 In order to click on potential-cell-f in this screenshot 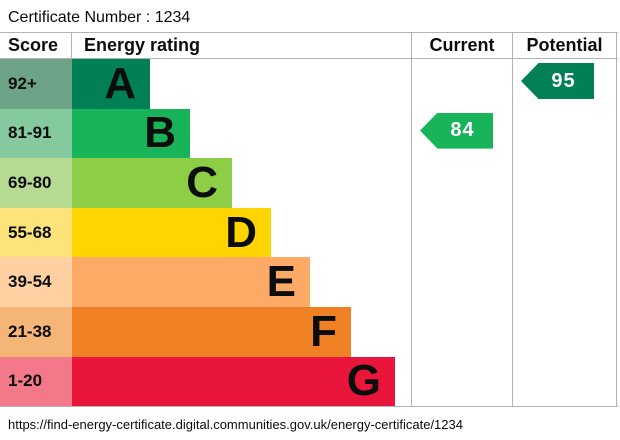, I will do `click(564, 331)`.